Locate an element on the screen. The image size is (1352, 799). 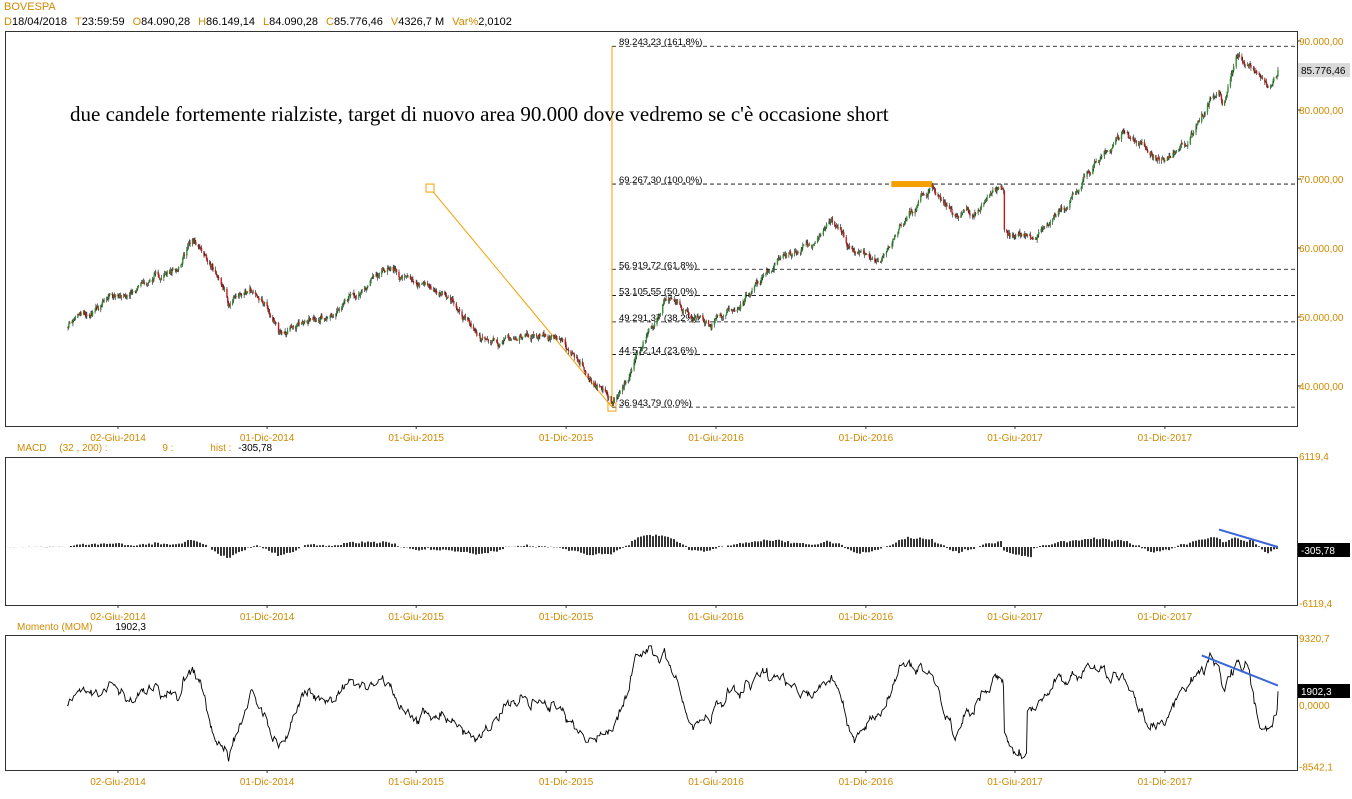
x-tick-label: 01-Dic-2016 is located at coordinates (866, 782).